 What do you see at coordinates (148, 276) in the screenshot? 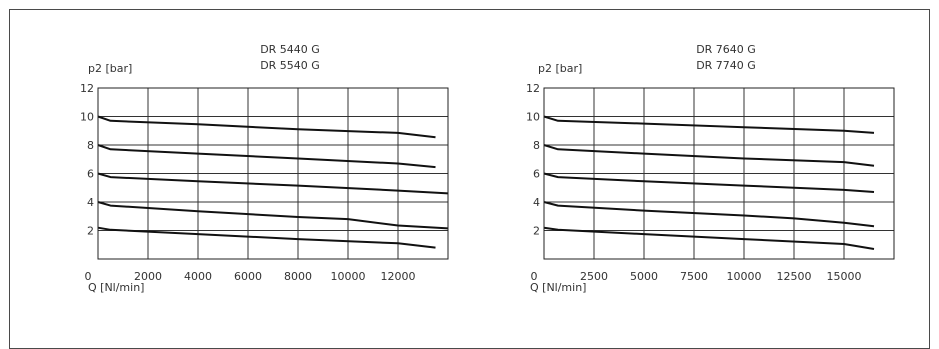
I see `x-tick-label: 2000` at bounding box center [148, 276].